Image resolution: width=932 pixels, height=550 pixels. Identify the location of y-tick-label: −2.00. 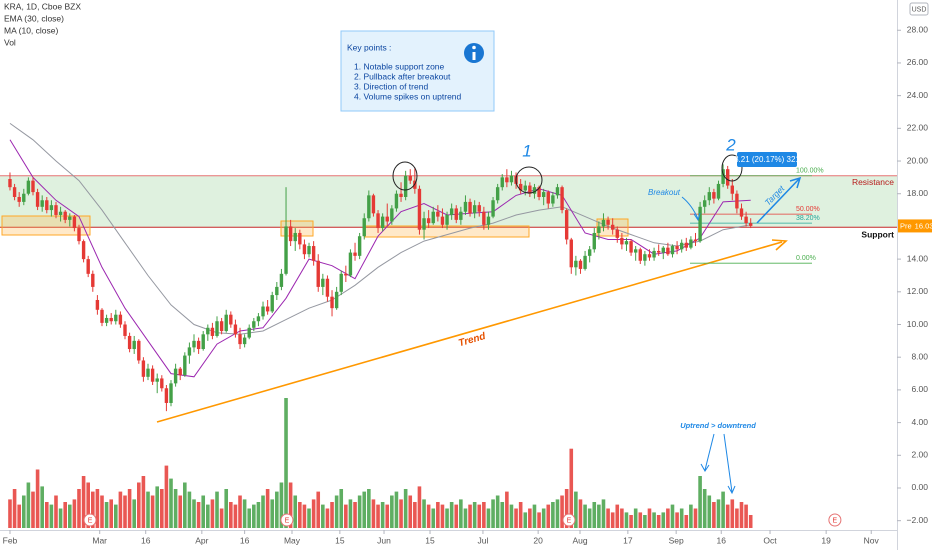
(917, 520).